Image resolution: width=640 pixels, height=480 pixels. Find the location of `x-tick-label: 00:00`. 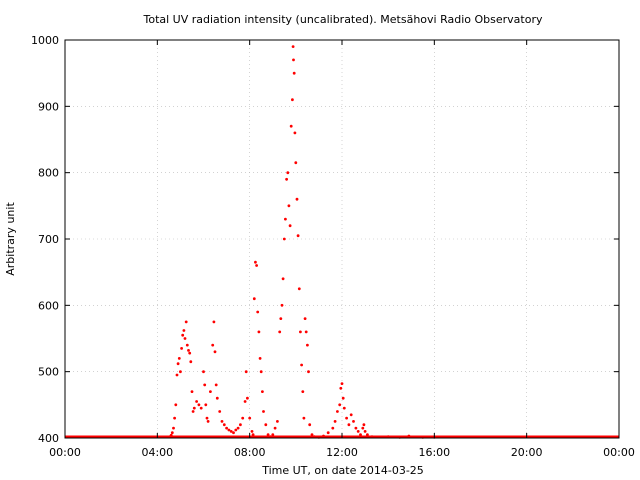

x-tick-label: 00:00 is located at coordinates (65, 452).